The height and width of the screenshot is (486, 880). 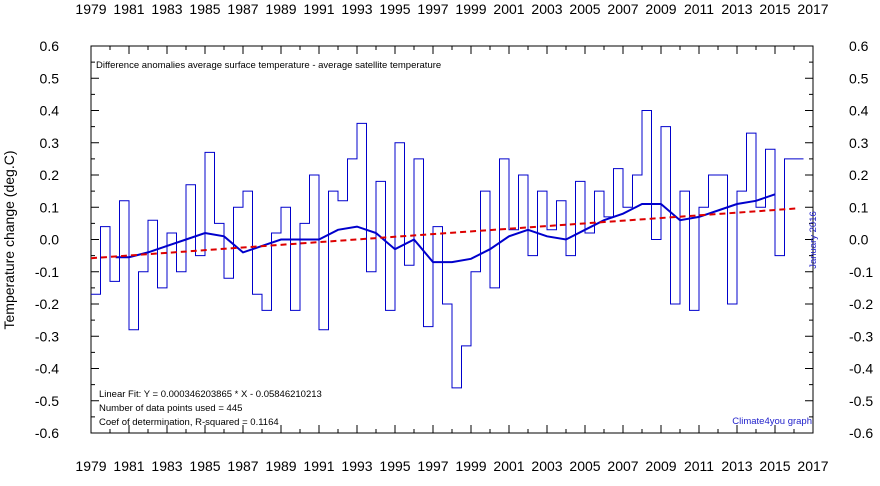 I want to click on credit-label: Climate4you graph, so click(x=772, y=421).